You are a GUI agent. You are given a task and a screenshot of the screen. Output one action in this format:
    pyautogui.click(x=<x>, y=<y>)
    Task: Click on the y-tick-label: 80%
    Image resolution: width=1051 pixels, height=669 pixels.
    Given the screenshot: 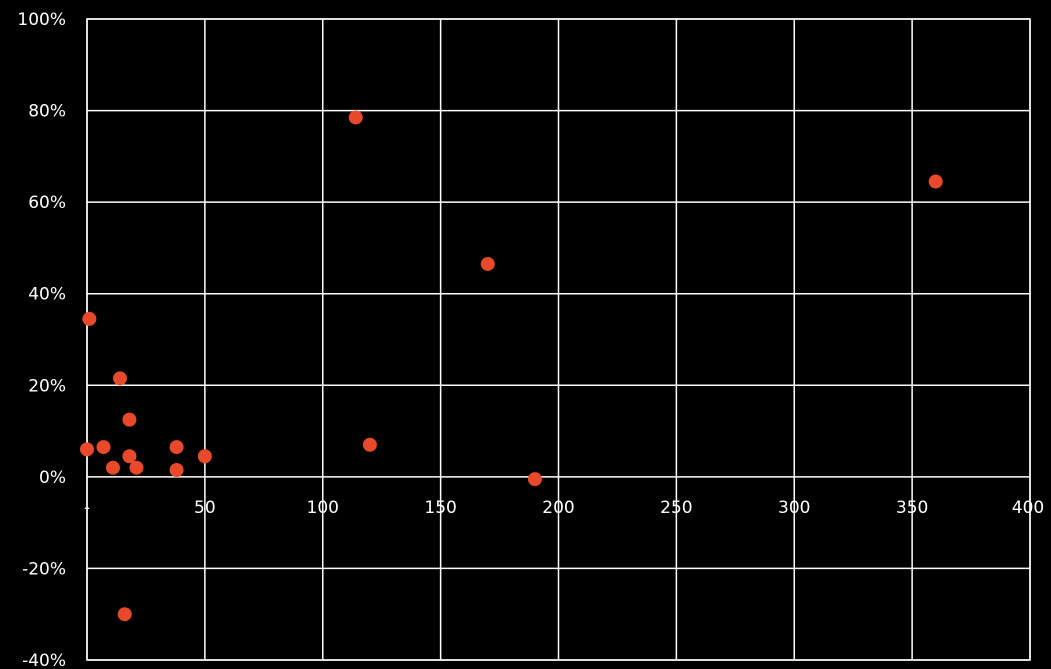 What is the action you would take?
    pyautogui.click(x=47, y=112)
    